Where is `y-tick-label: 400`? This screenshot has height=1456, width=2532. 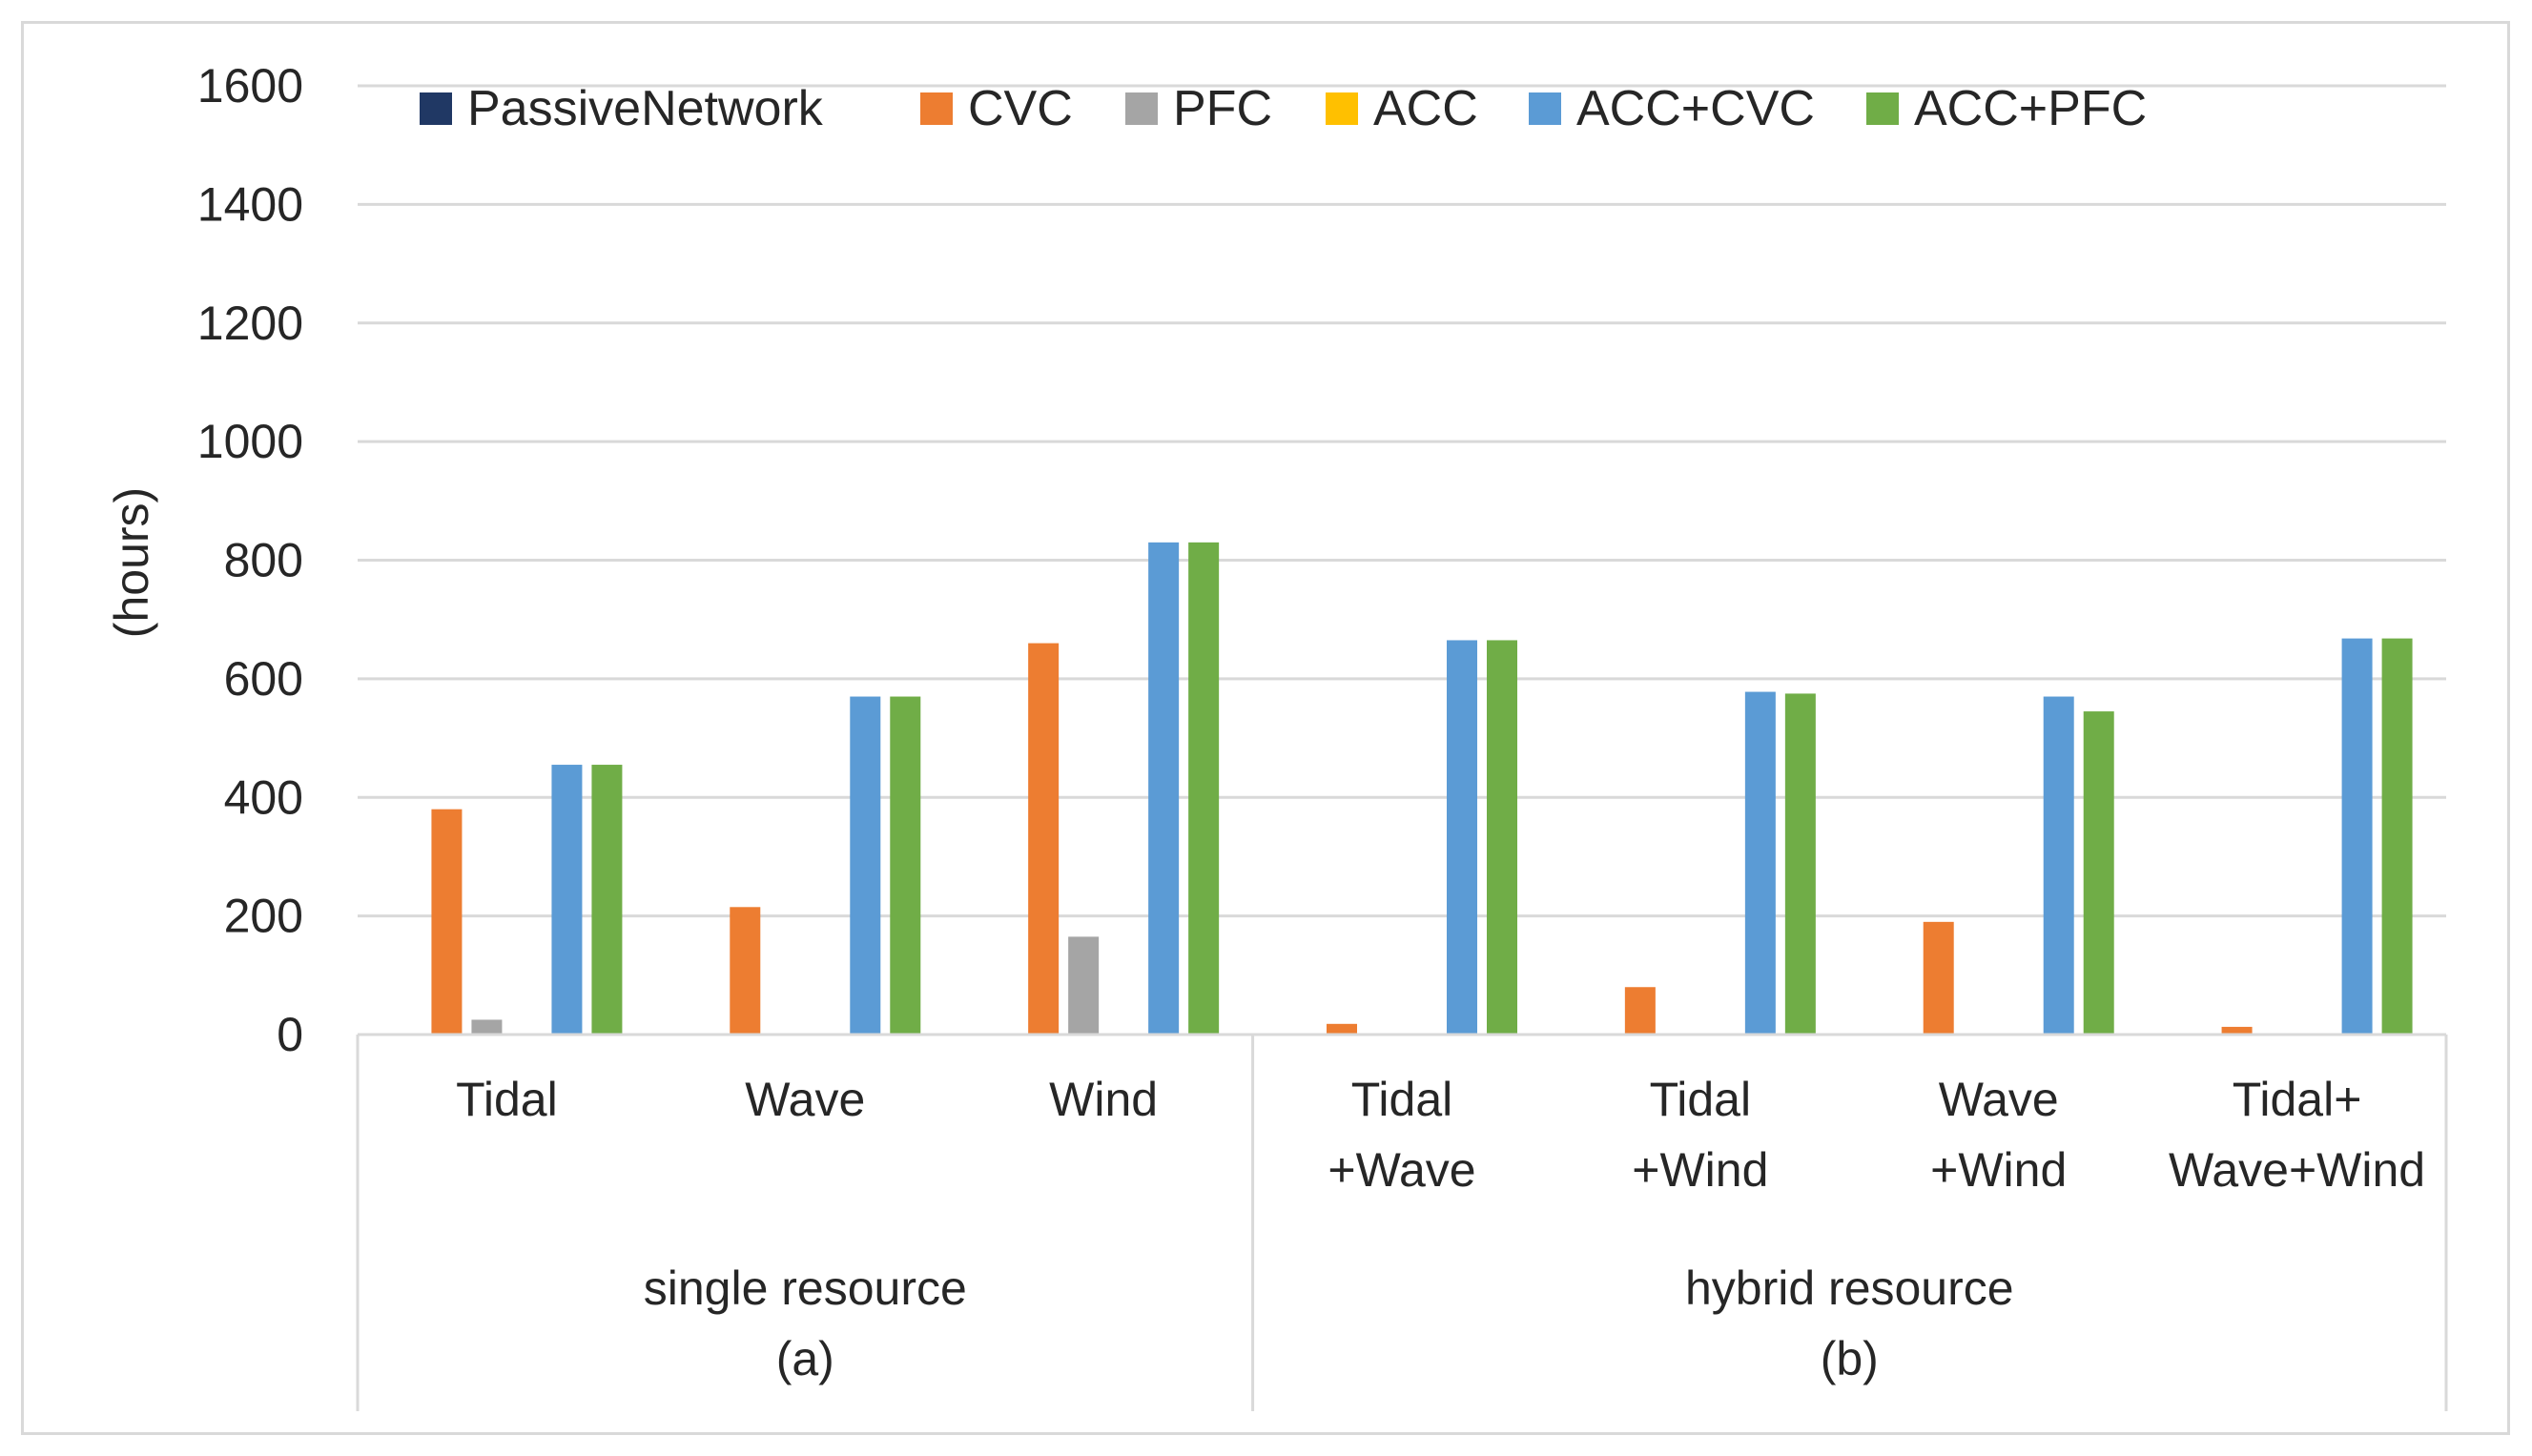
y-tick-label: 400 is located at coordinates (263, 797).